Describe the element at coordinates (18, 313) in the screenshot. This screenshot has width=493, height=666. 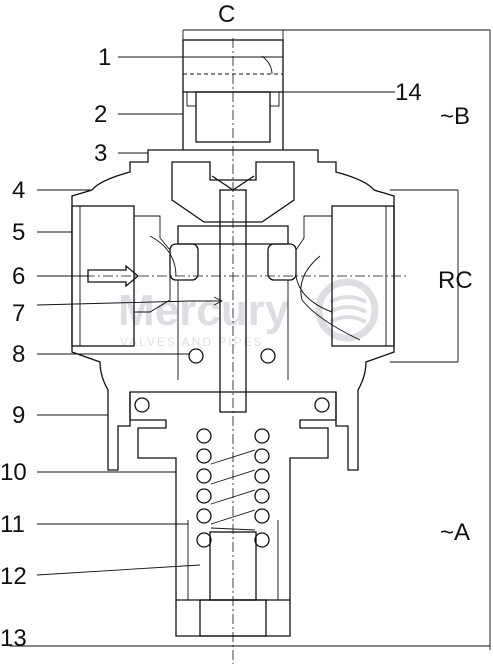
I see `part-label-7: 7` at that location.